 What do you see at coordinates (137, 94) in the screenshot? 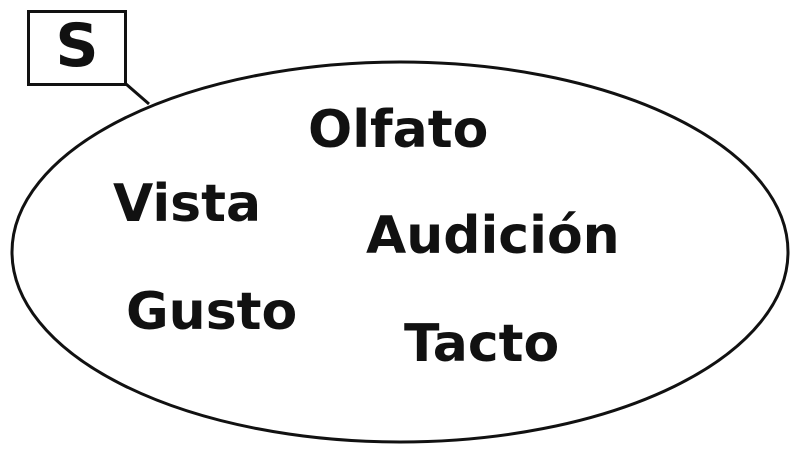
I see `label-connector-line` at bounding box center [137, 94].